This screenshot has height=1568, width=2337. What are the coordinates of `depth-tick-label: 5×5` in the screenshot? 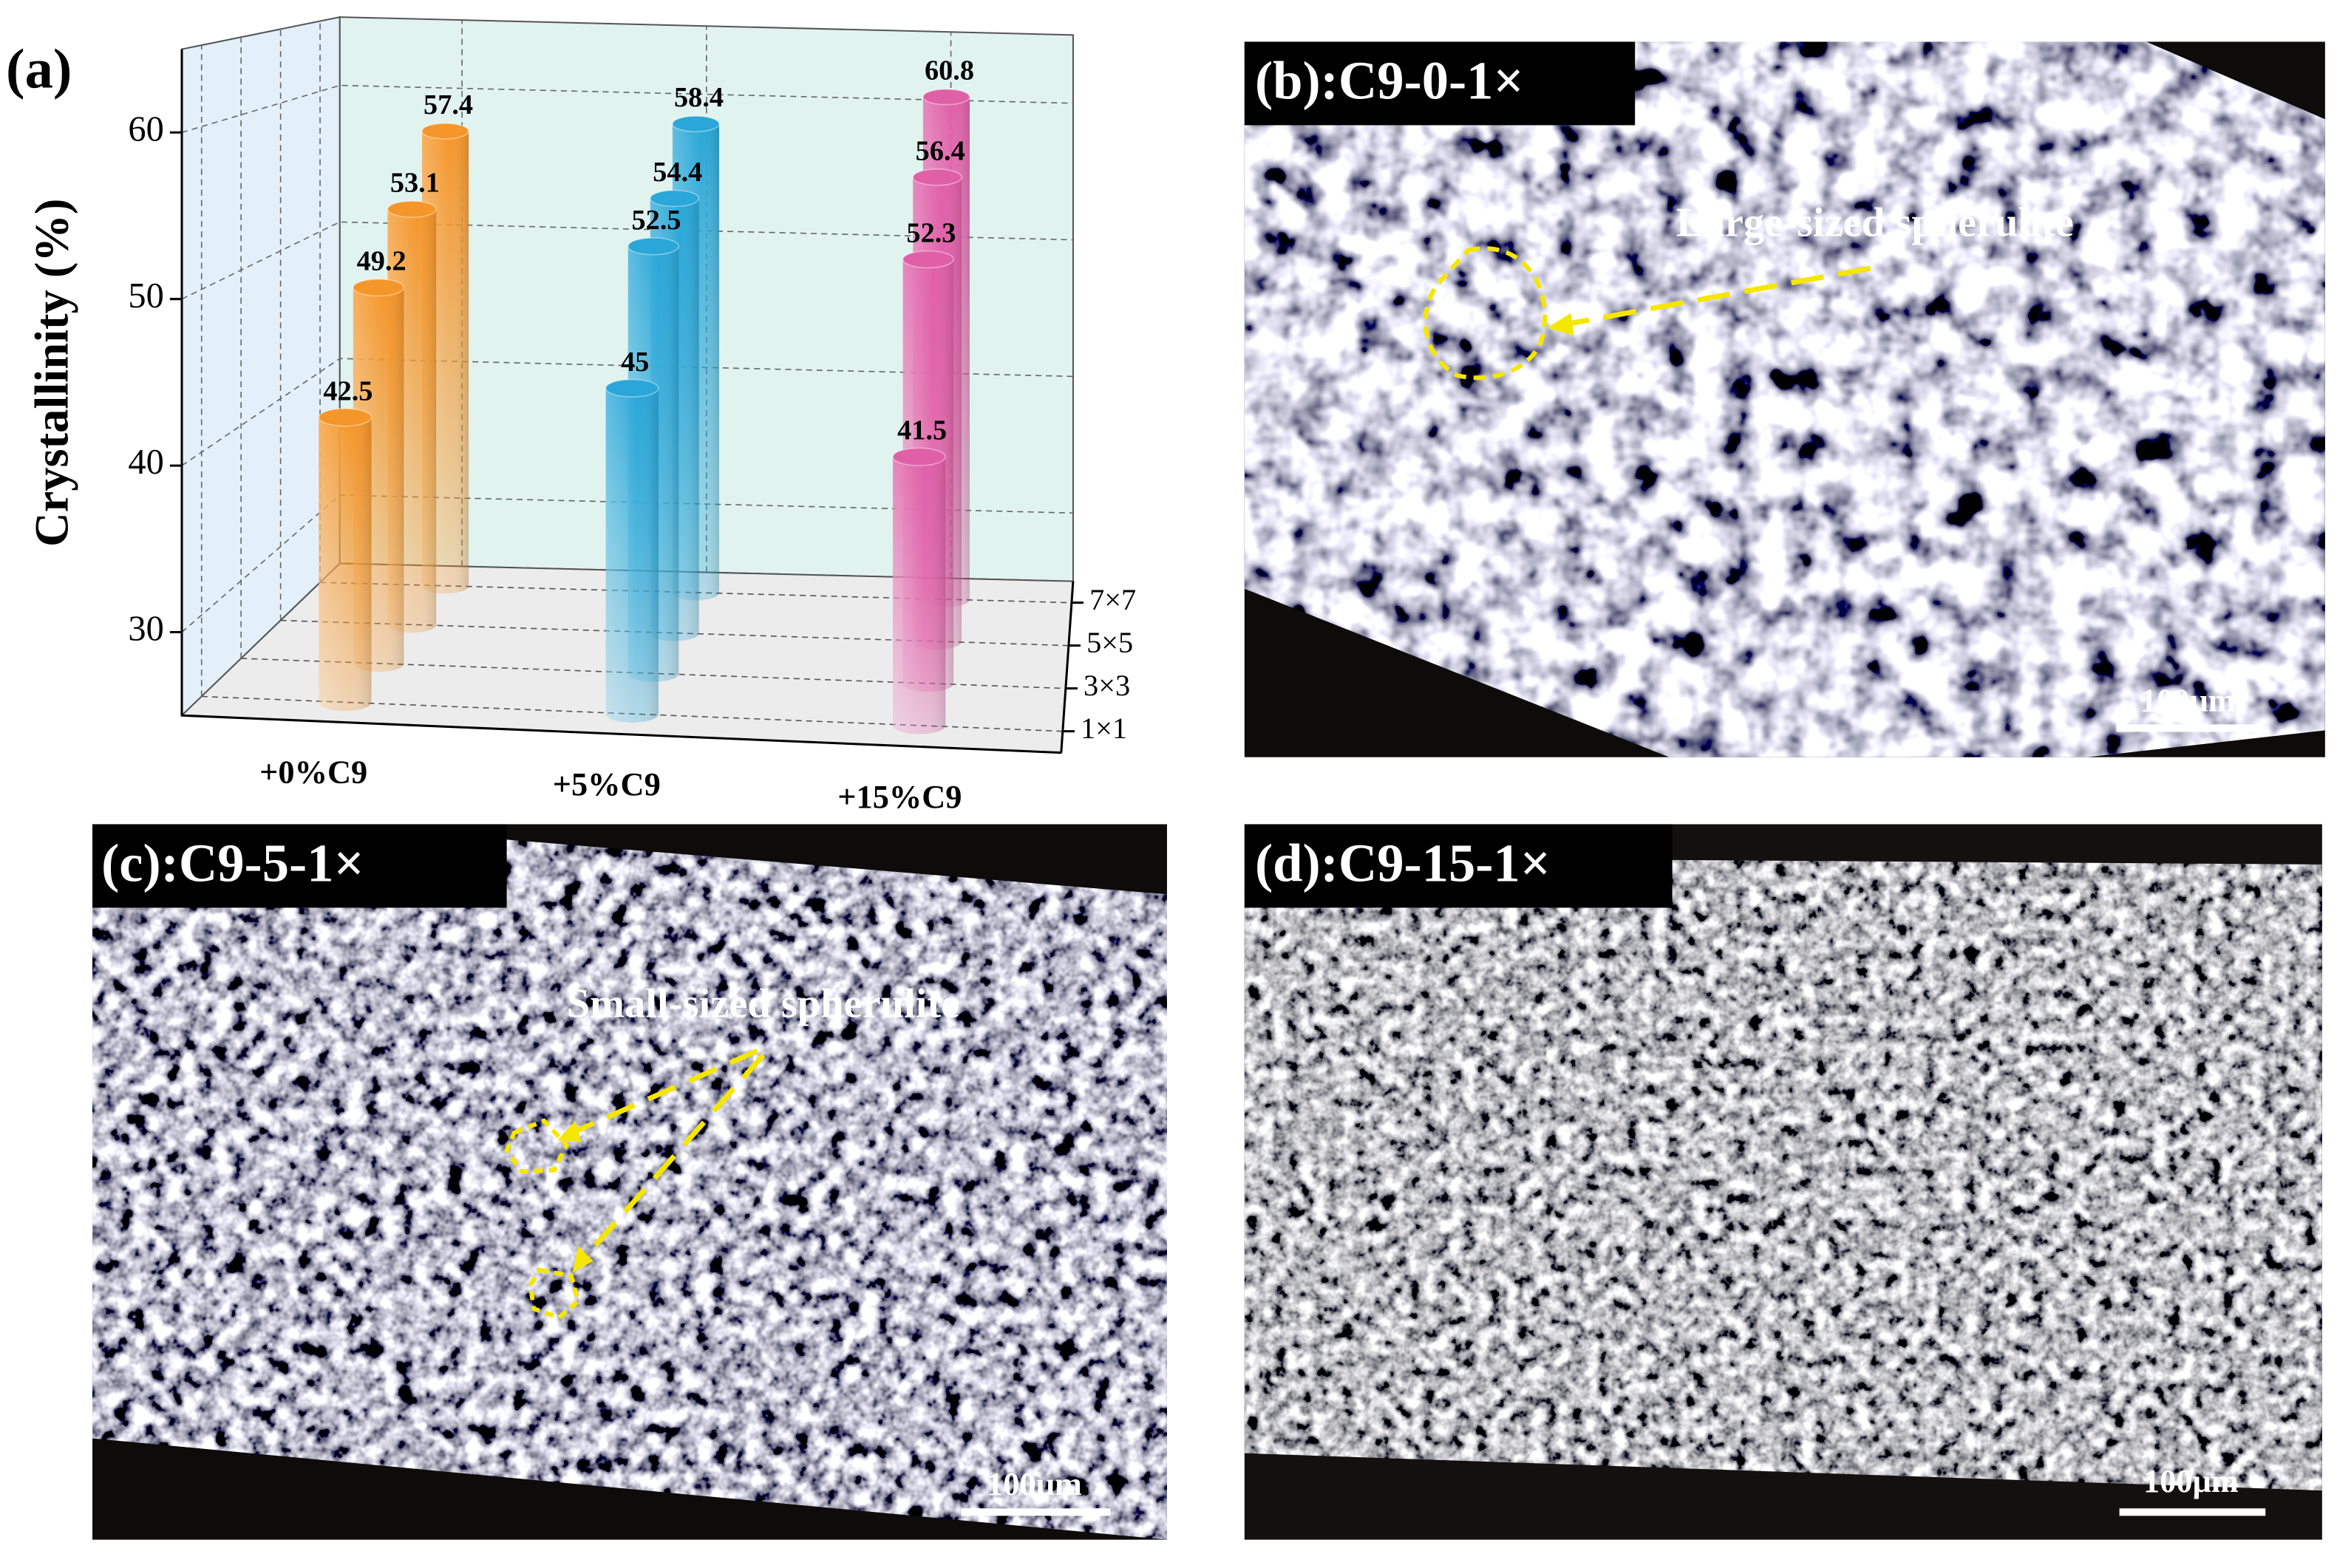 It's located at (1109, 642).